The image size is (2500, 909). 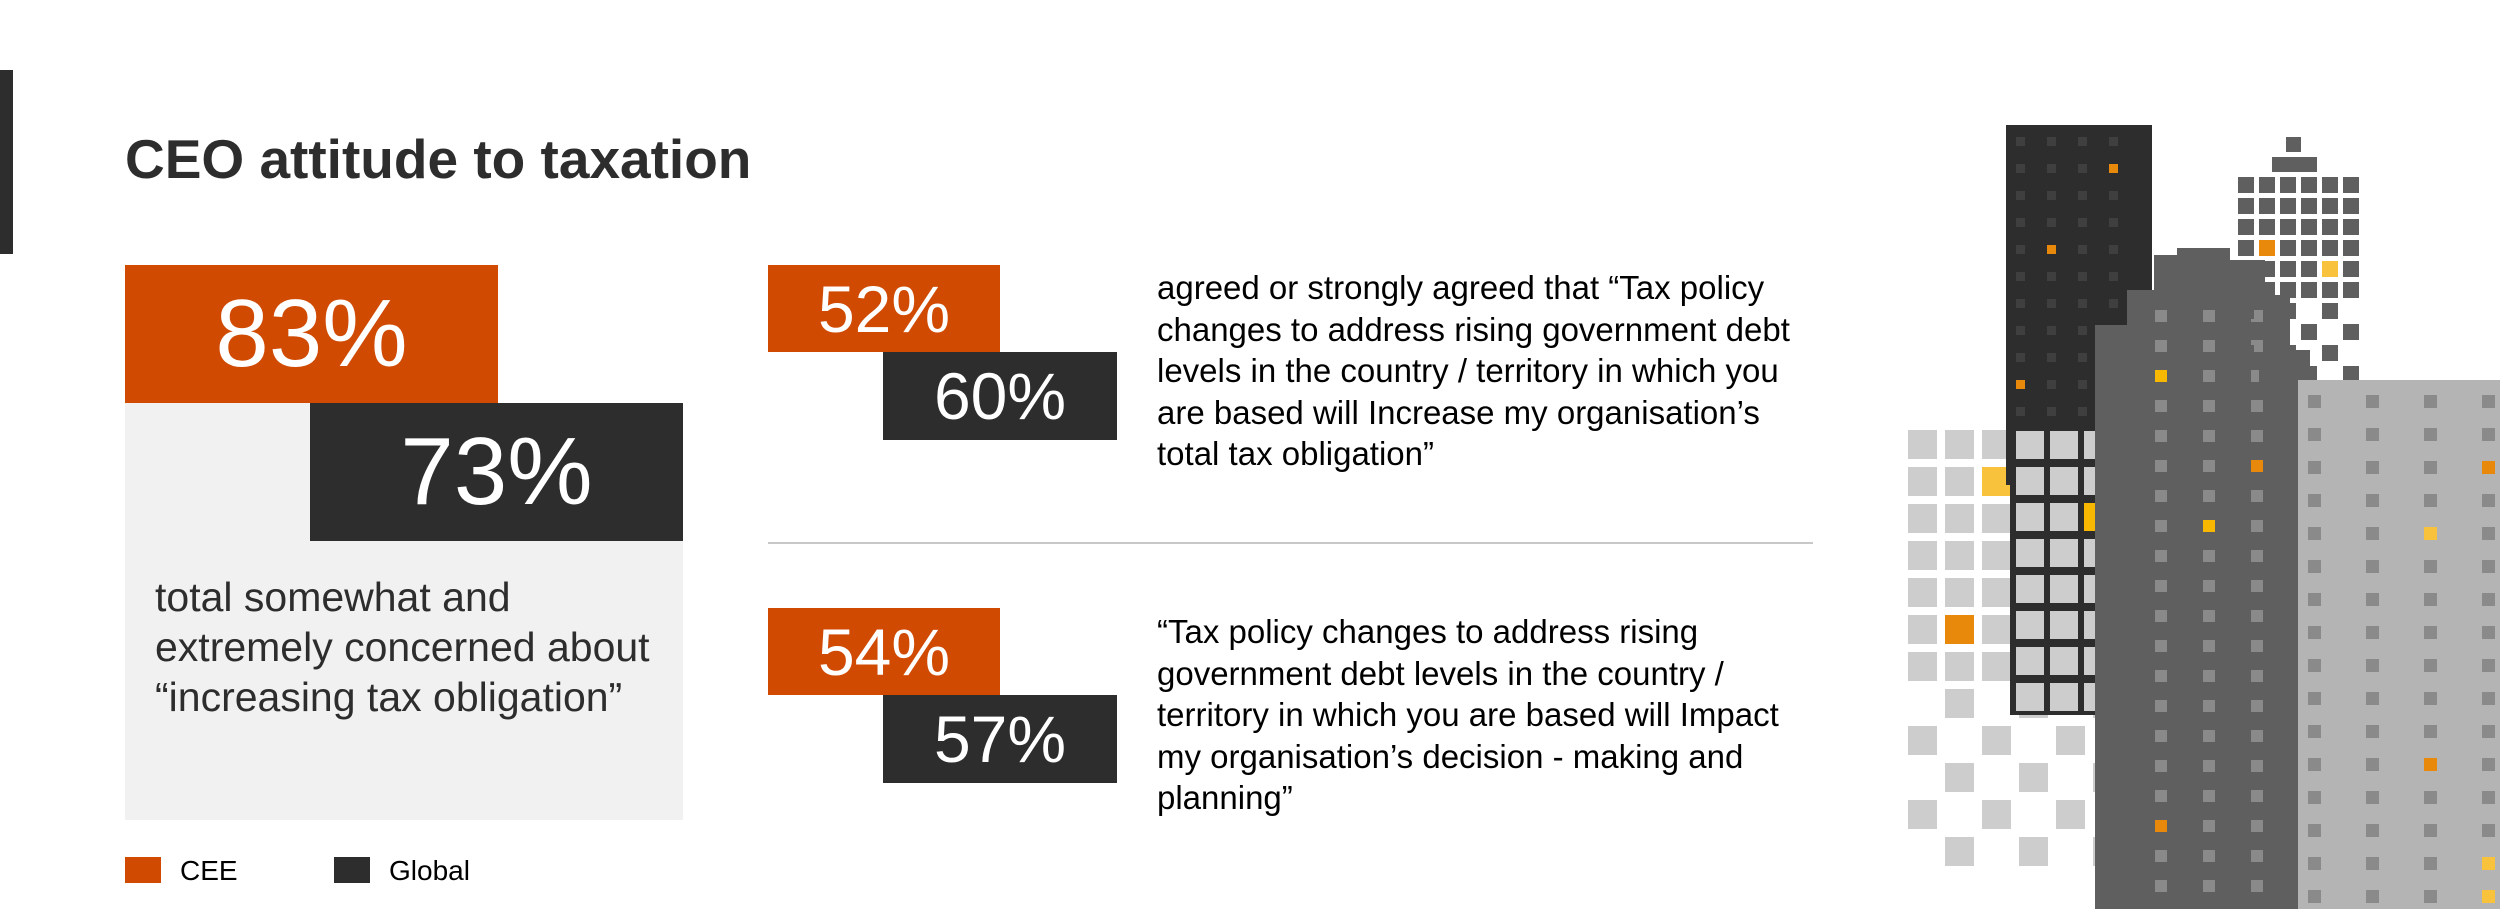 What do you see at coordinates (311, 334) in the screenshot?
I see `headline-cee-value: 83%` at bounding box center [311, 334].